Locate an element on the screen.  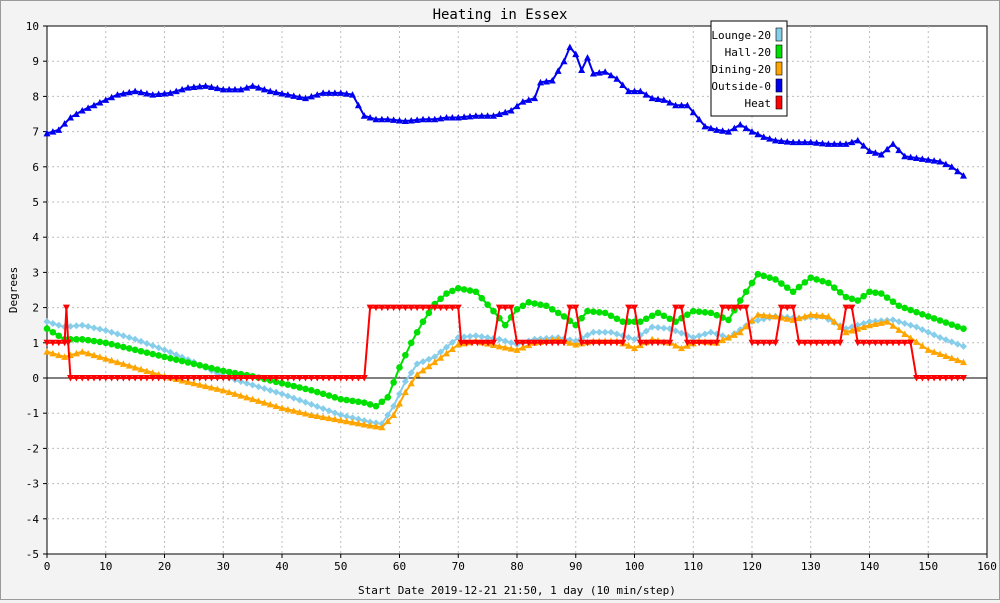
legend-label-lounge-20: Lounge-20 is located at coordinates (741, 35).